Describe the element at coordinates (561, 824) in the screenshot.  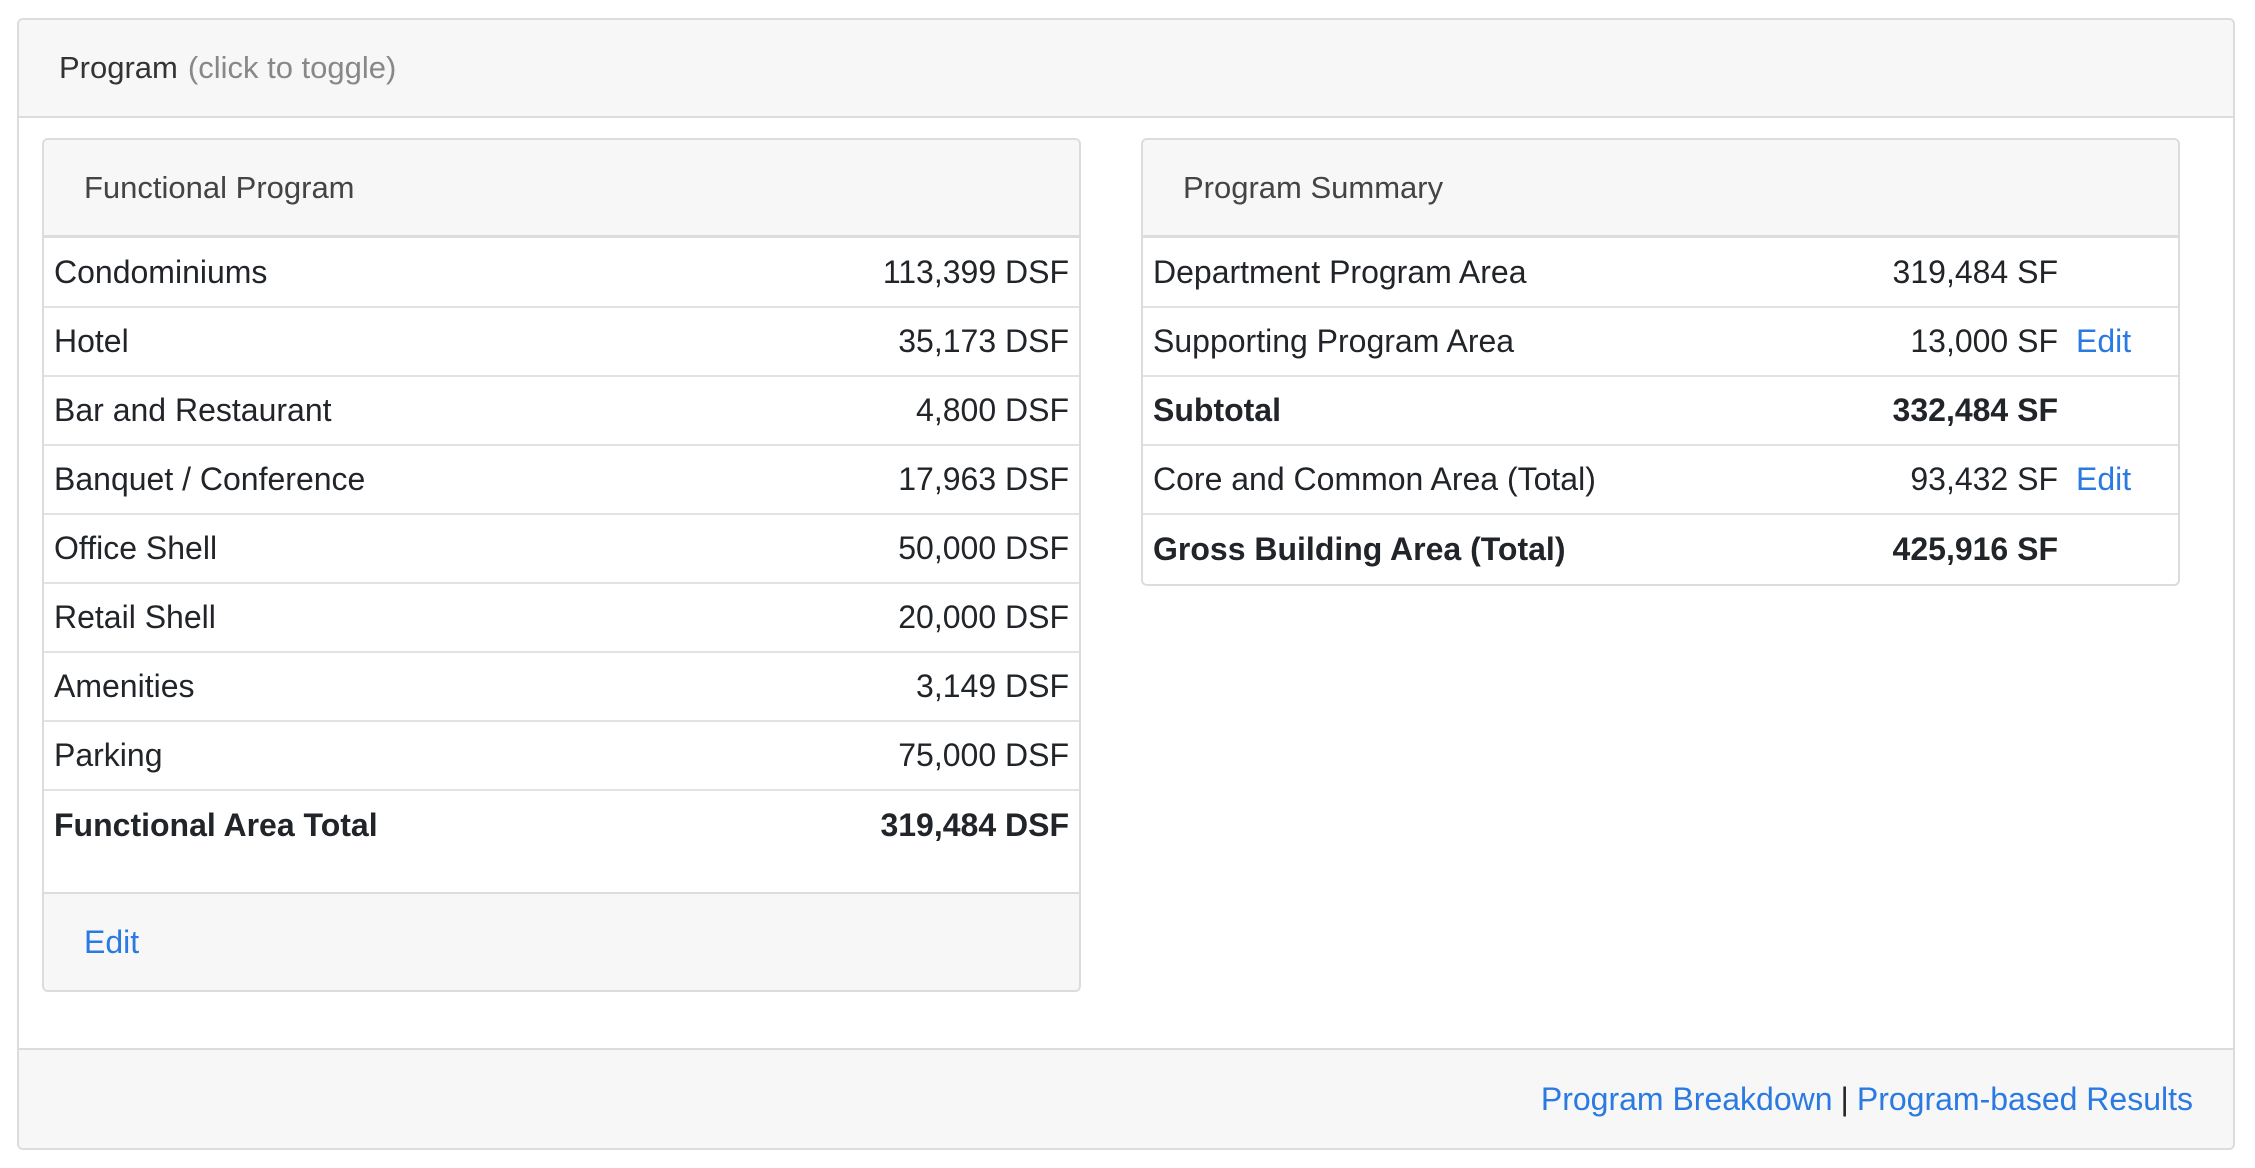
I see `total-row: Functional Area Total 319,484 DSF` at that location.